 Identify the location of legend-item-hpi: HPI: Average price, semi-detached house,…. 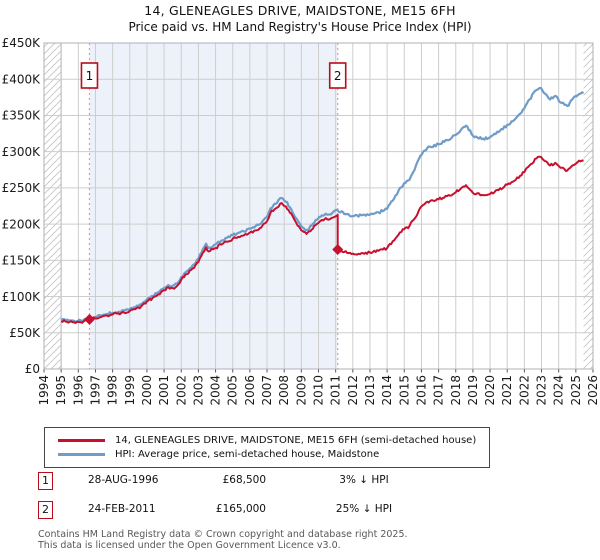
(267, 454).